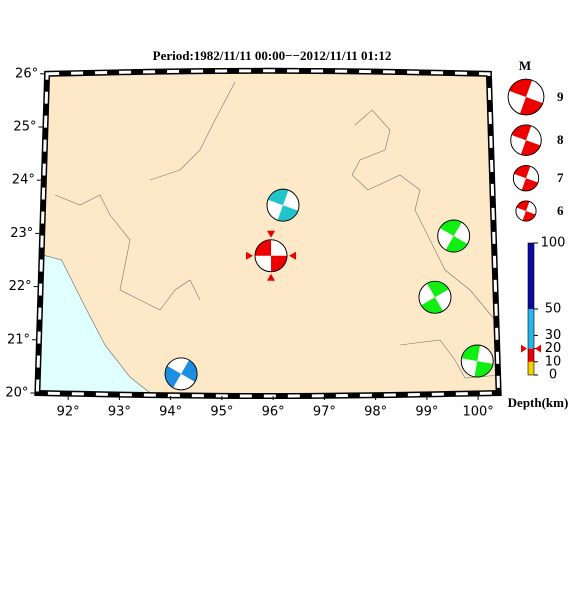 This screenshot has height=605, width=585. Describe the element at coordinates (553, 243) in the screenshot. I see `colorbar-tick-label: 100` at that location.